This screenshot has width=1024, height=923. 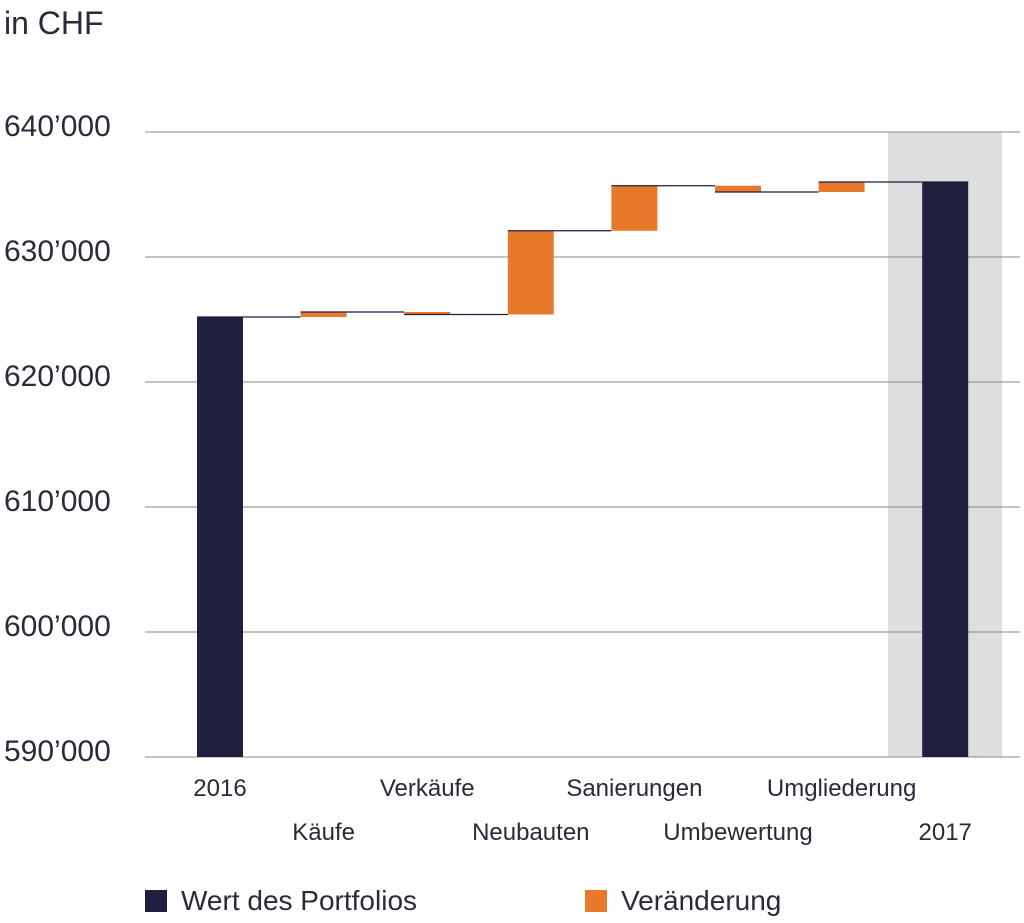 What do you see at coordinates (54, 23) in the screenshot?
I see `chart-title: in CHF` at bounding box center [54, 23].